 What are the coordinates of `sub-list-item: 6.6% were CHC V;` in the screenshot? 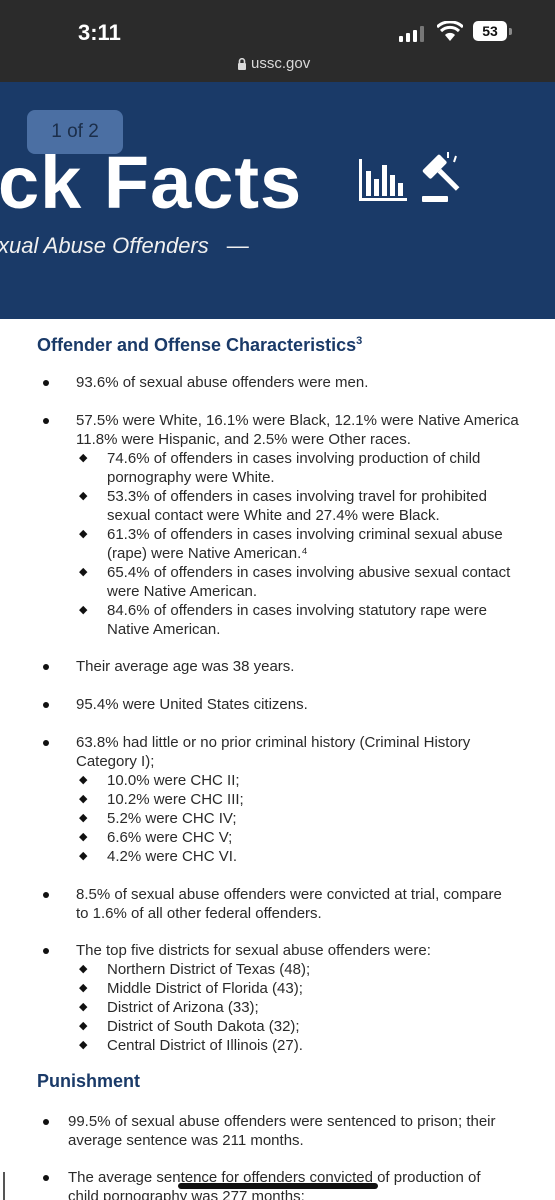 It's located at (170, 837).